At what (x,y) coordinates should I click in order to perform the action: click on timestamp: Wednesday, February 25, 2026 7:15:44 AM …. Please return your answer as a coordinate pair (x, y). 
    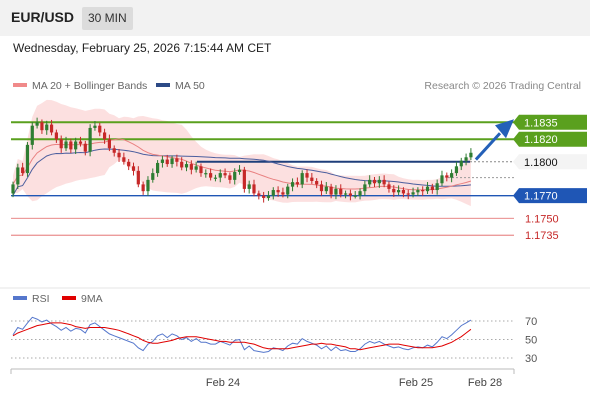
    Looking at the image, I should click on (142, 48).